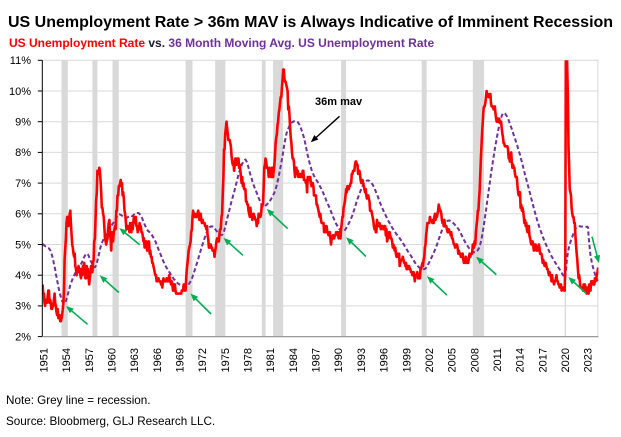 Image resolution: width=621 pixels, height=437 pixels. Describe the element at coordinates (90, 360) in the screenshot. I see `svg-text: 1957` at that location.